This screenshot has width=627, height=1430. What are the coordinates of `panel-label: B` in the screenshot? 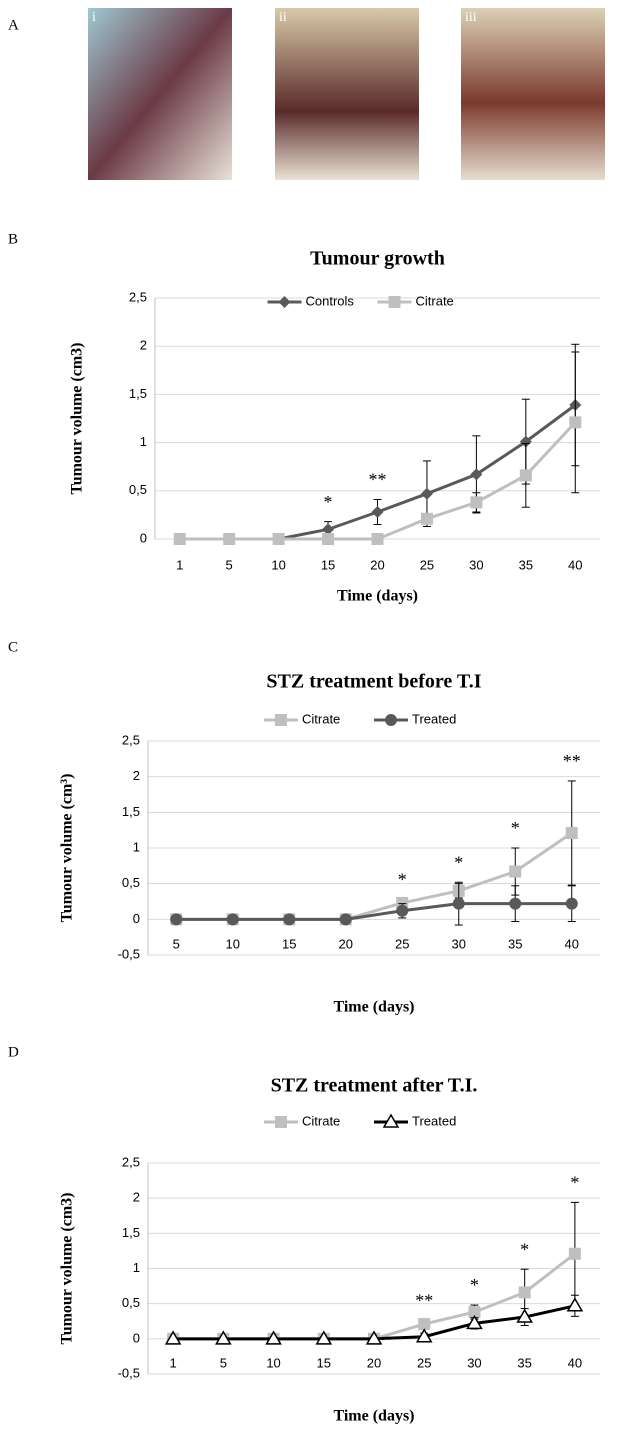 It's located at (13, 239).